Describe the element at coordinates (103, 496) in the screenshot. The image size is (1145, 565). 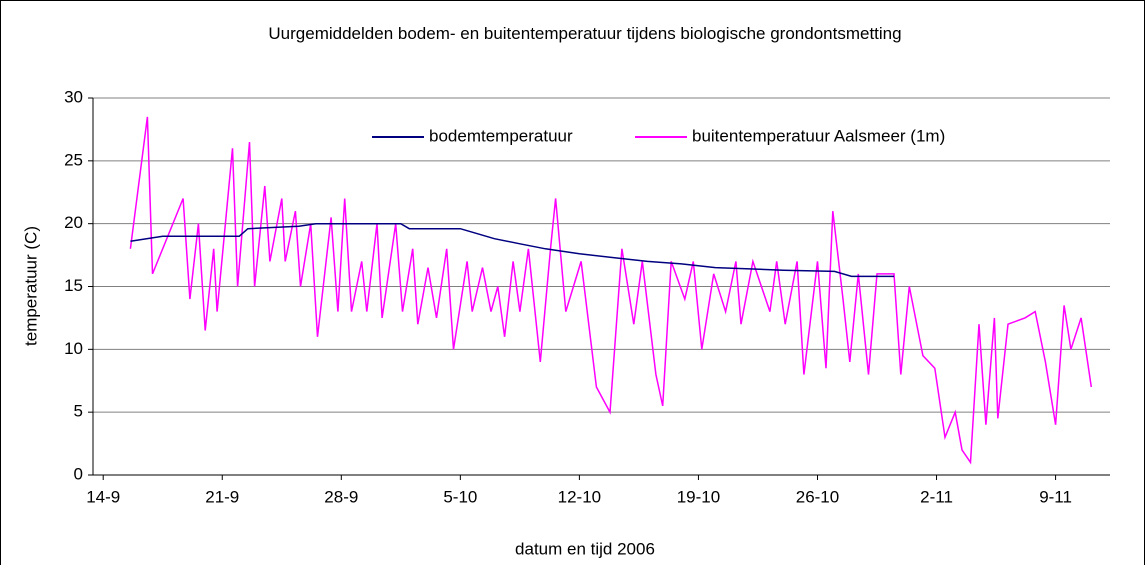
I see `x-tick-label: 14-9` at that location.